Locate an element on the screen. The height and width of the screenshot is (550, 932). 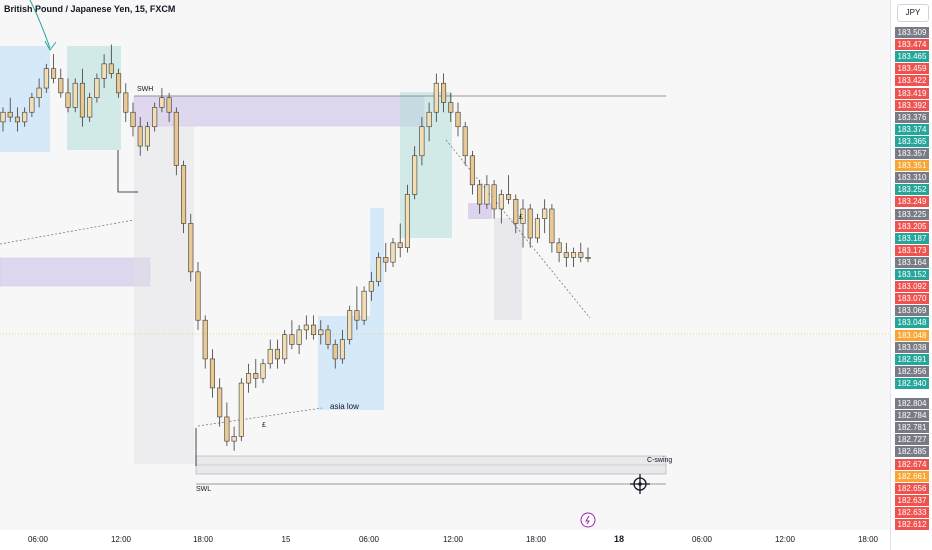
structure-line-left is located at coordinates (127, 171).